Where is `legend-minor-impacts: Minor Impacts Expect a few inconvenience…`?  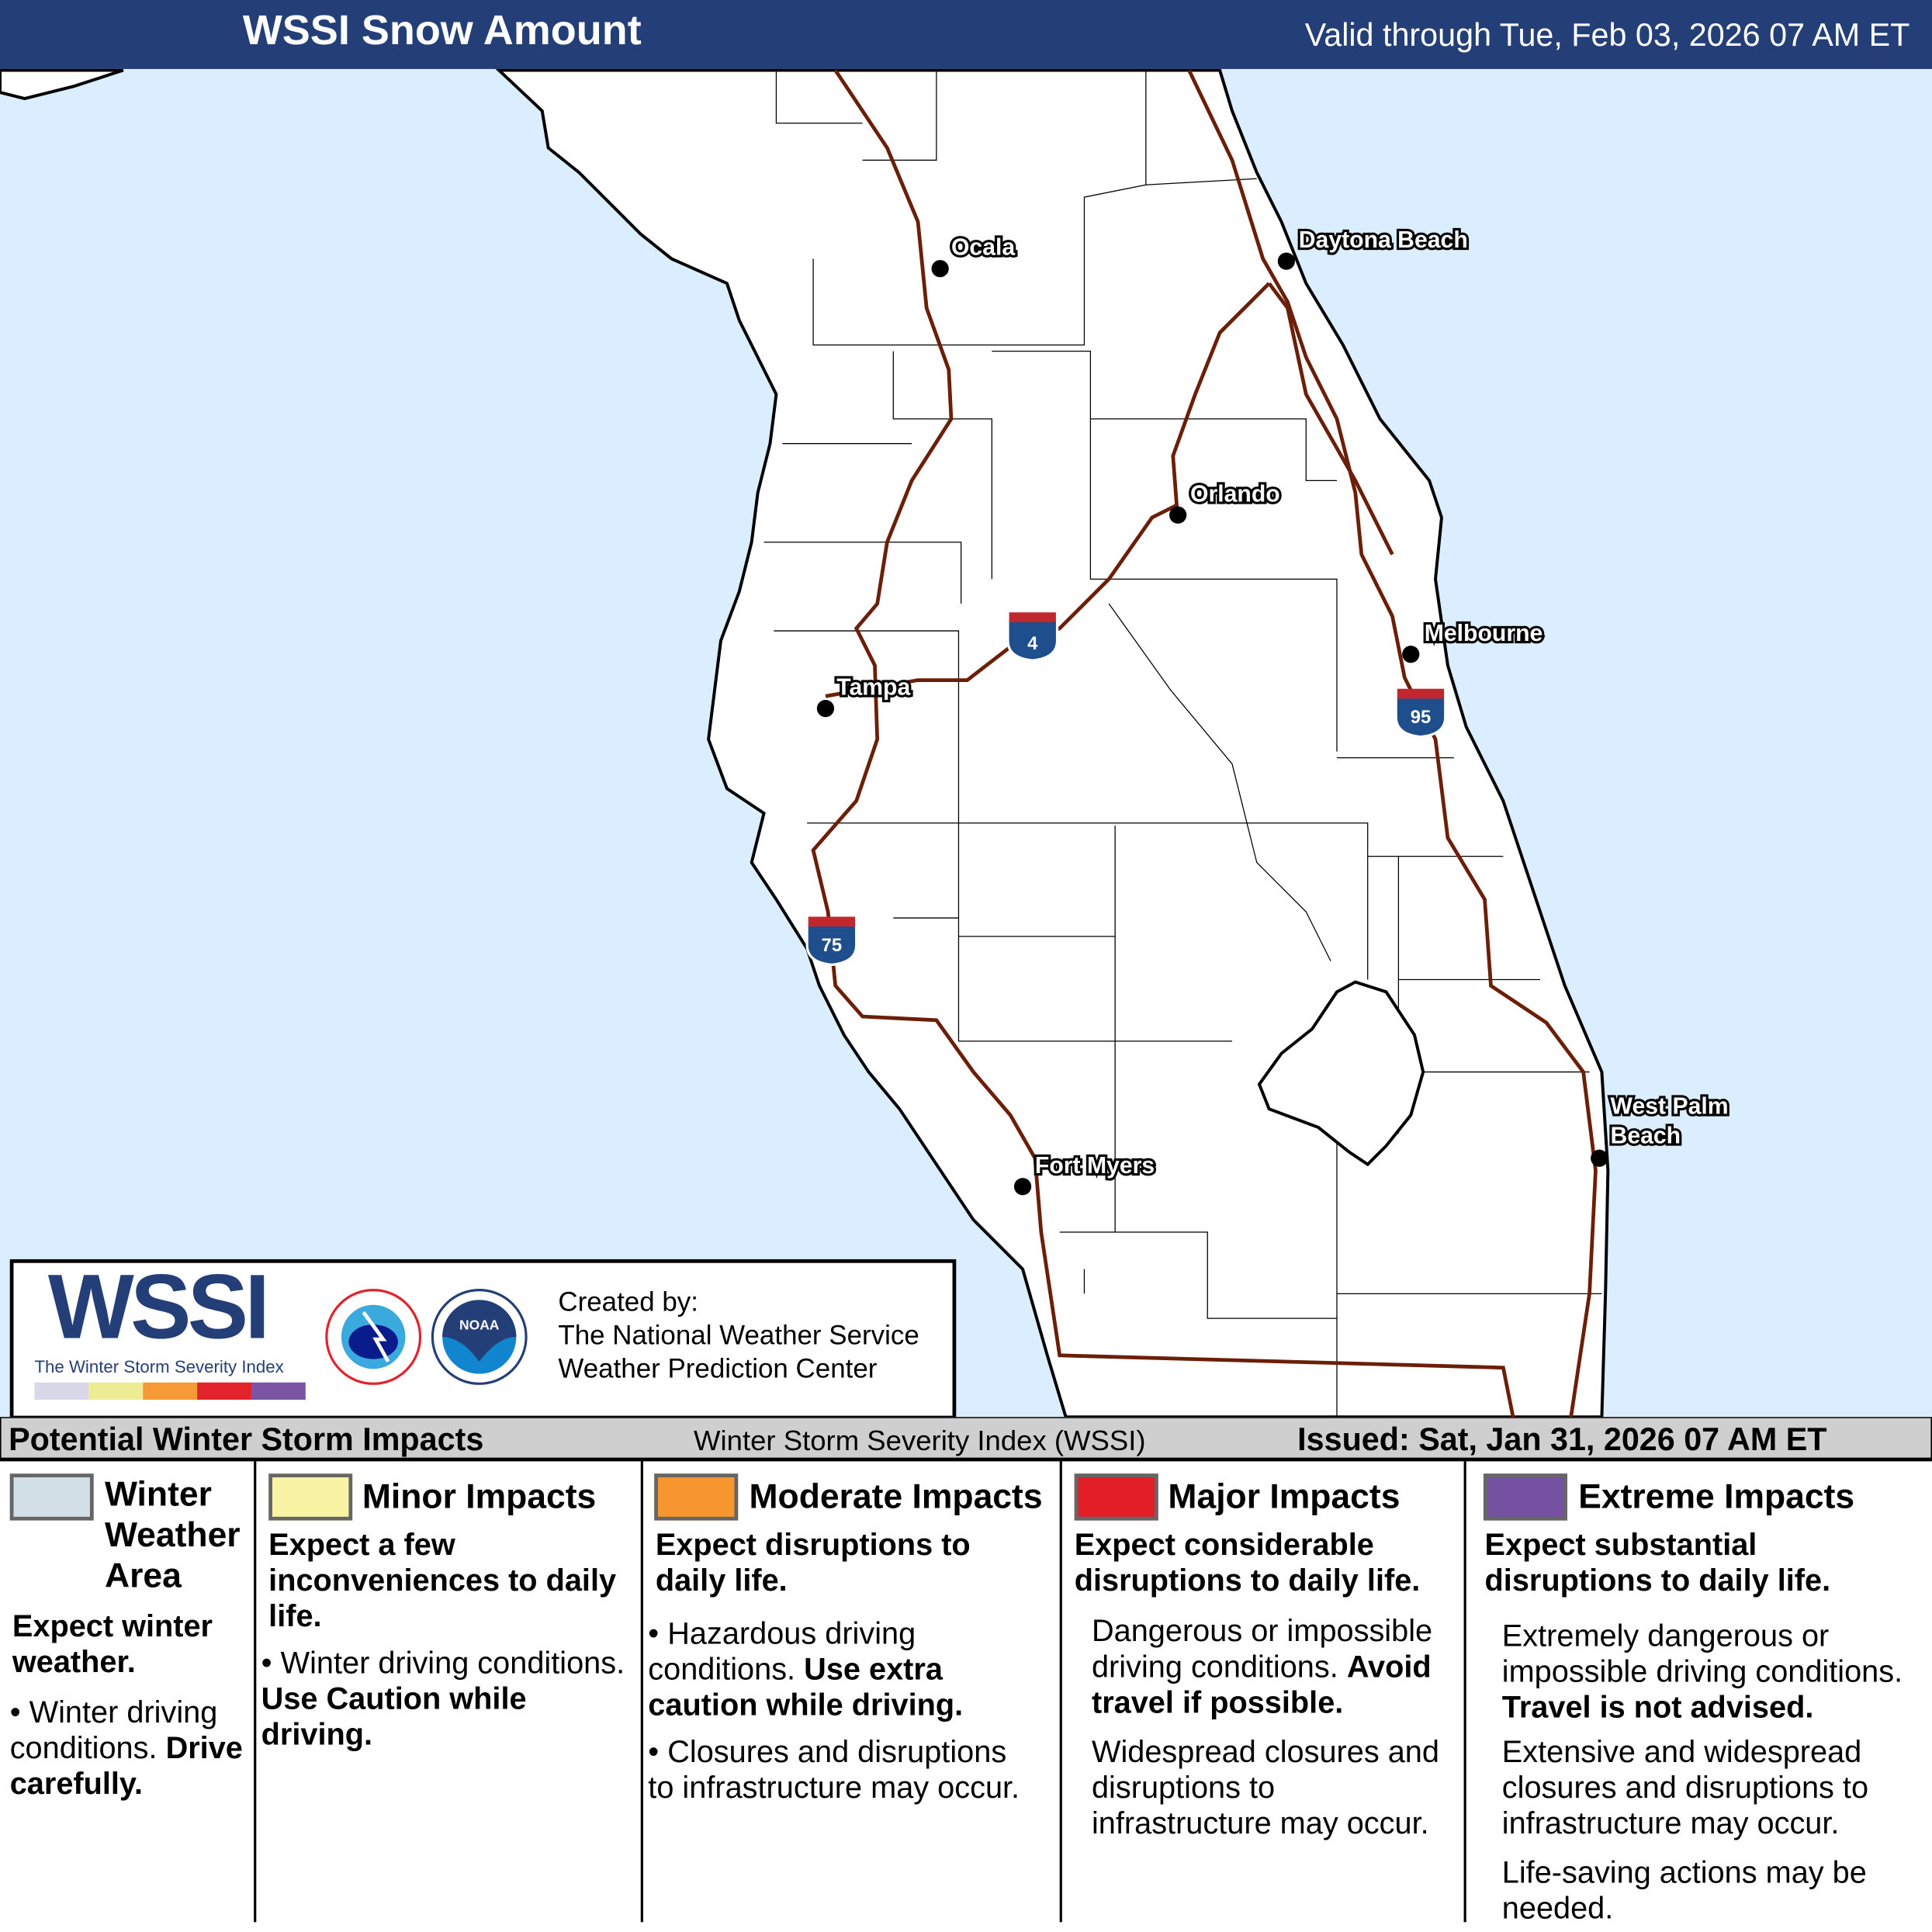 legend-minor-impacts: Minor Impacts Expect a few inconvenience… is located at coordinates (450, 1692).